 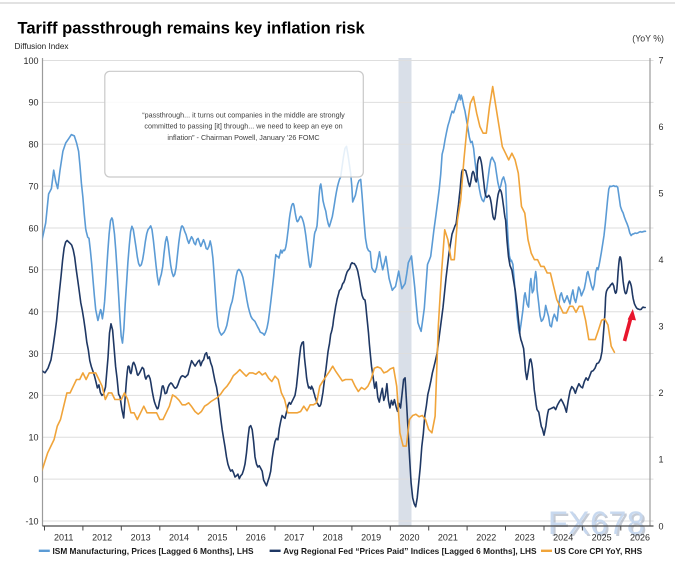 What do you see at coordinates (640, 538) in the screenshot?
I see `svg-text: 2026` at bounding box center [640, 538].